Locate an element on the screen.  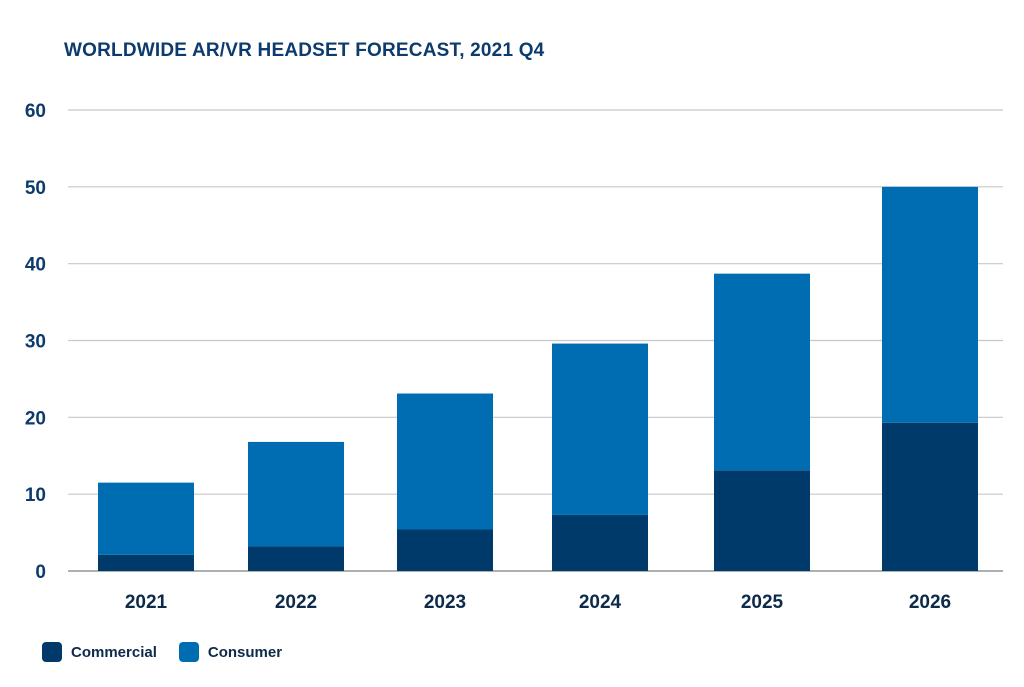
bar-consumer-2021 is located at coordinates (146, 518).